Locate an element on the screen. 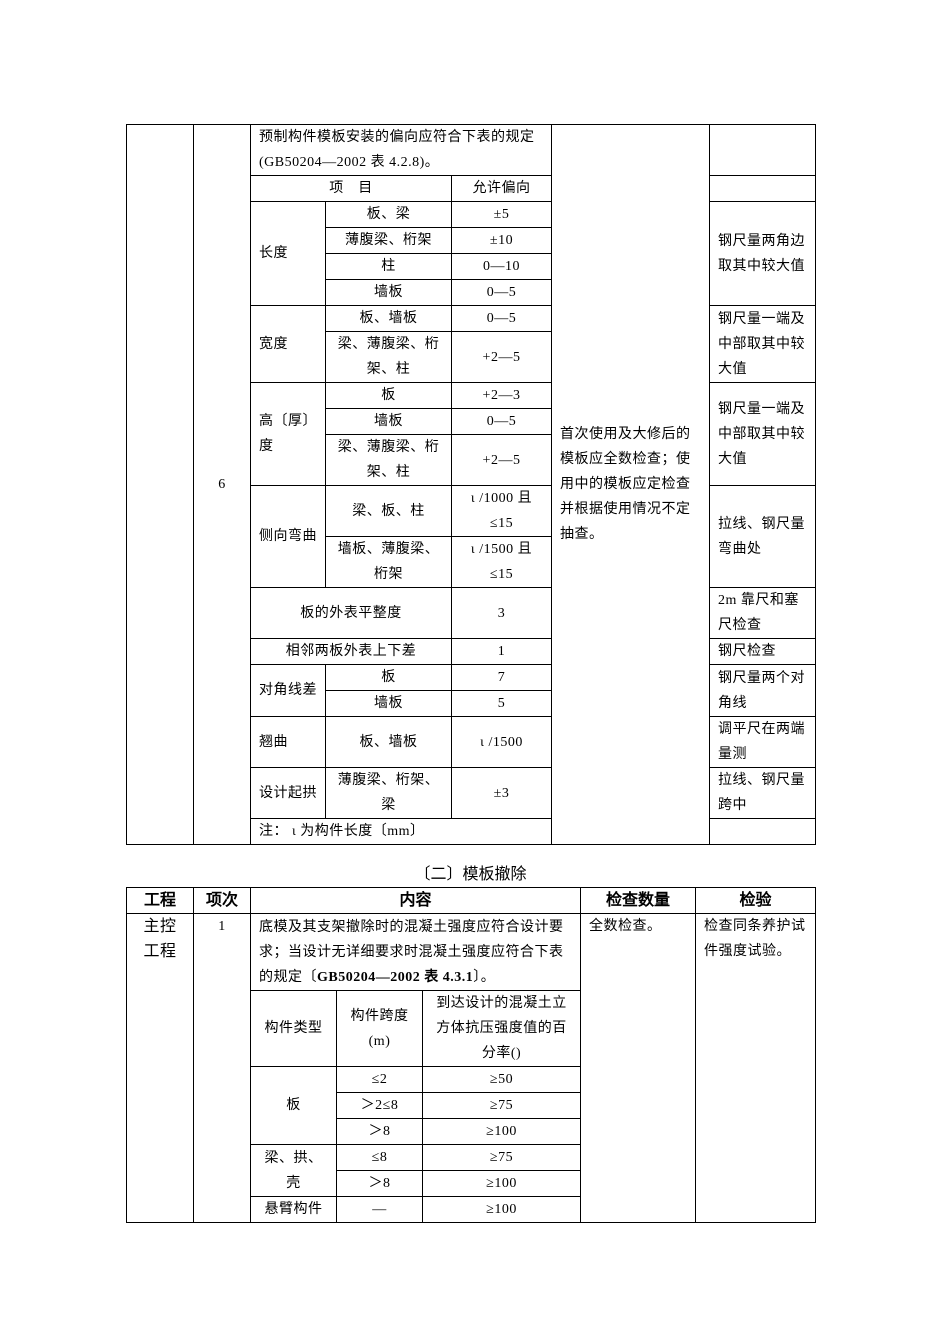  cell: 6 is located at coordinates (222, 484).